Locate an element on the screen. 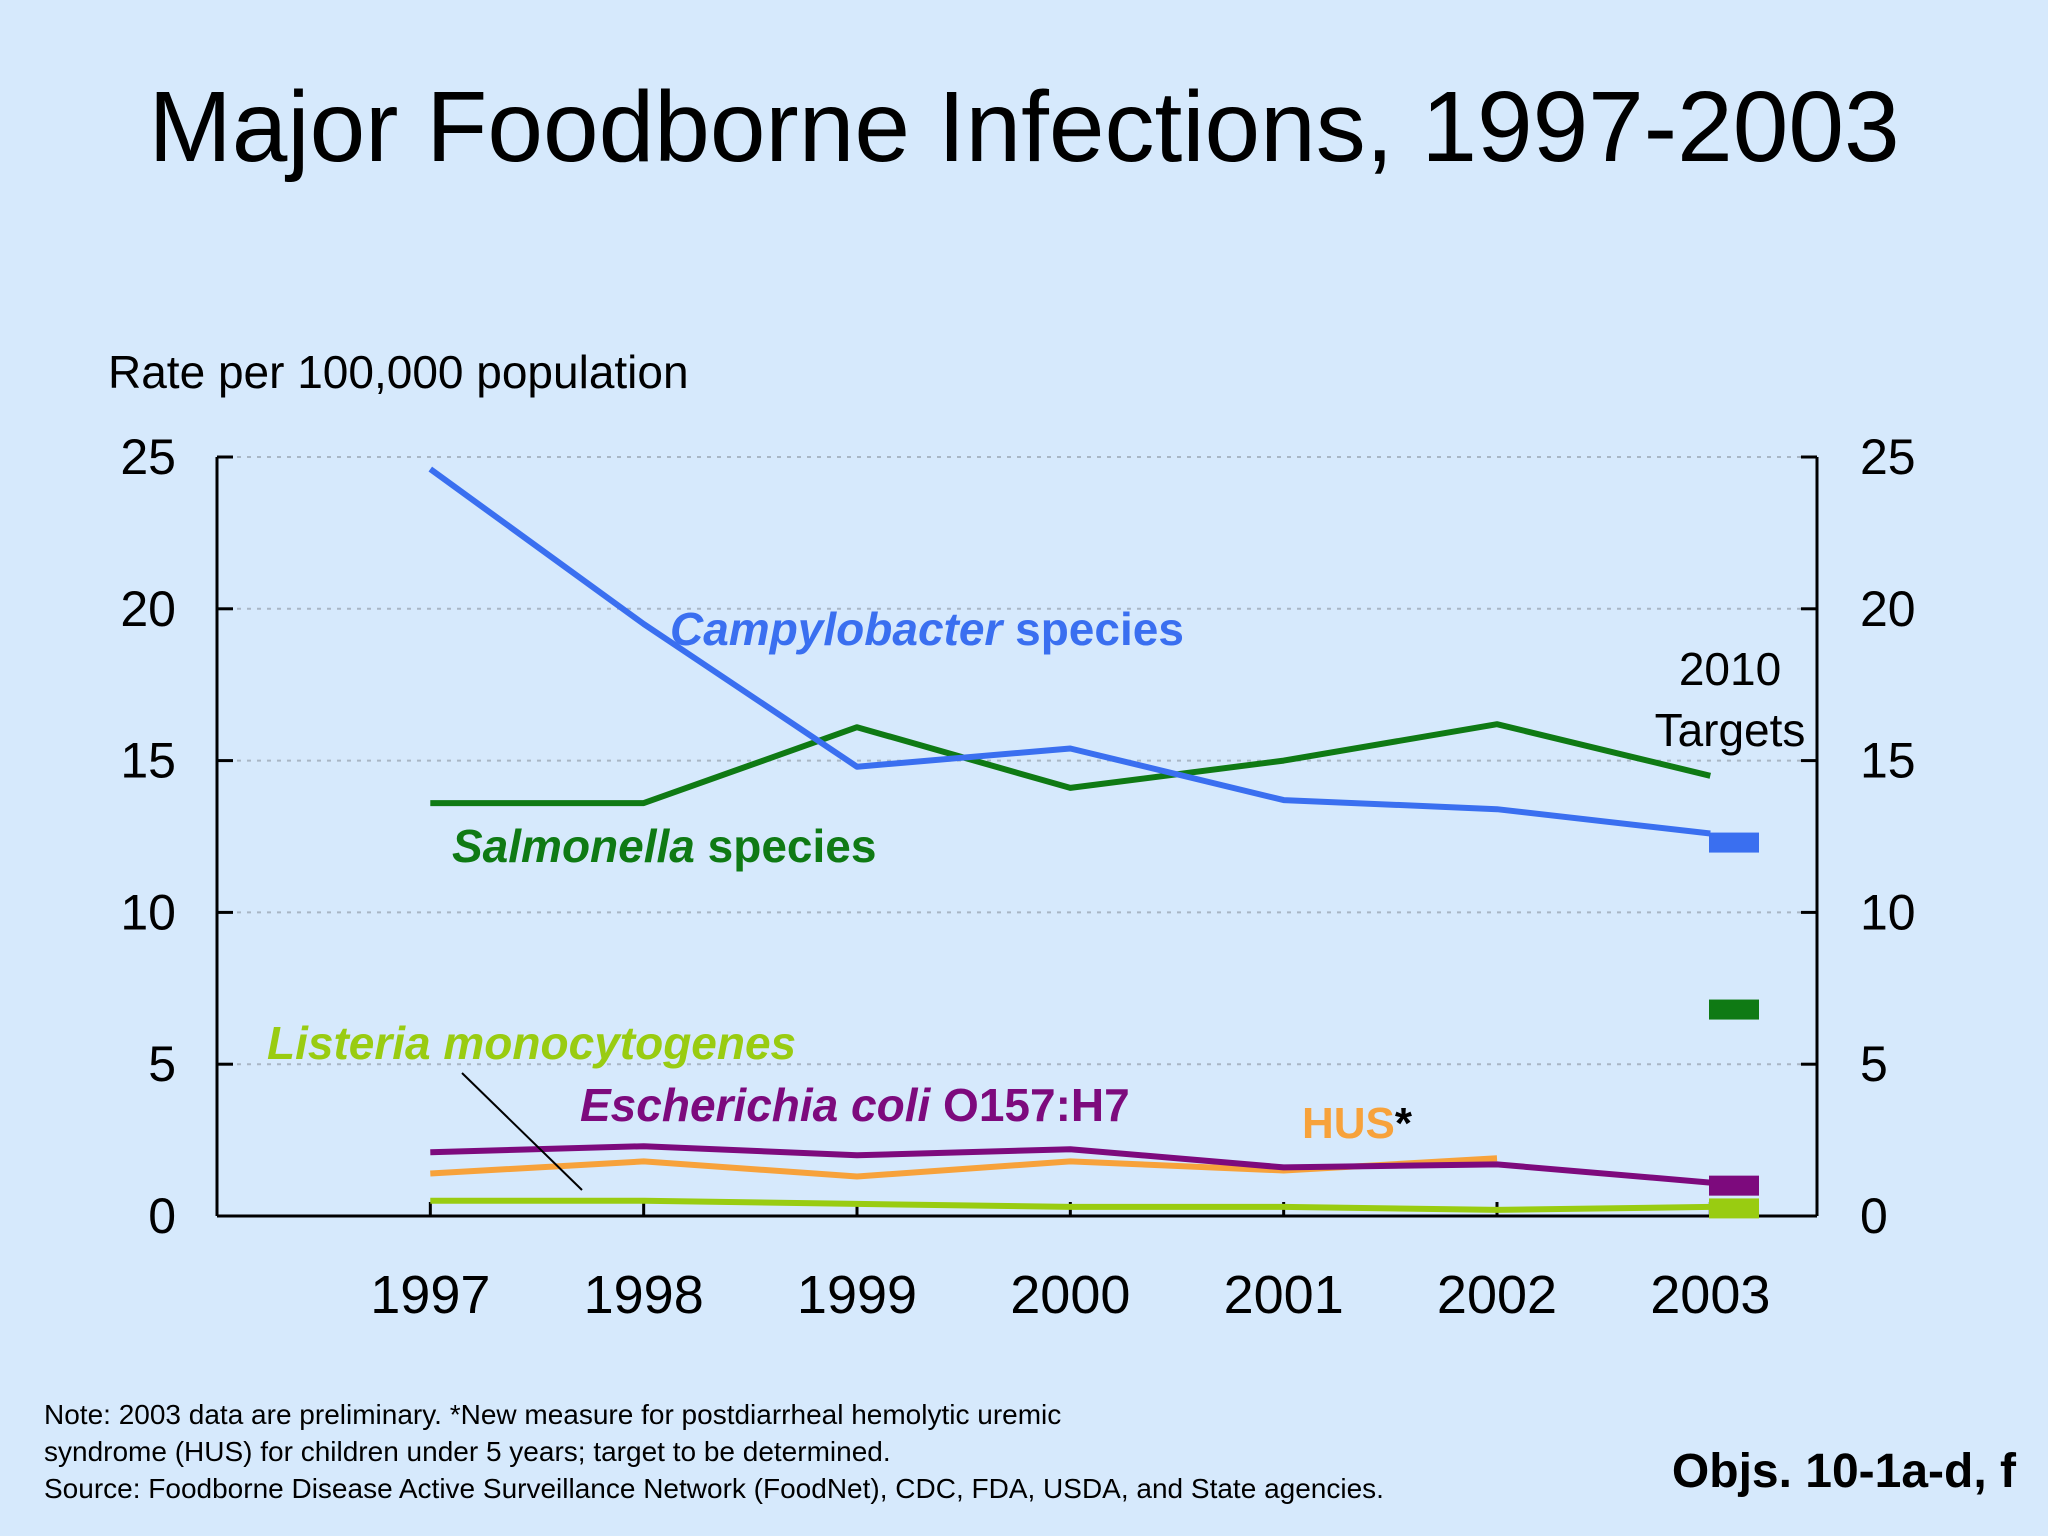 This screenshot has width=2048, height=1536. series-label: HUS* is located at coordinates (1357, 1123).